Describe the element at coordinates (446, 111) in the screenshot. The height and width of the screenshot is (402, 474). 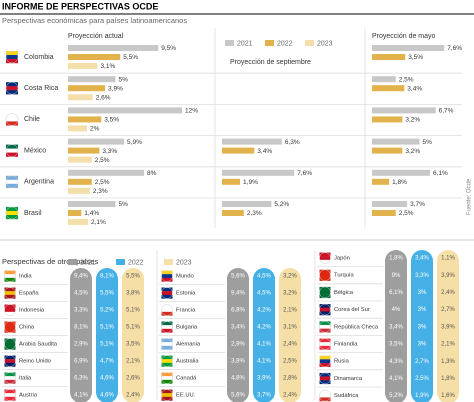
I see `value-label: 6,7%` at that location.